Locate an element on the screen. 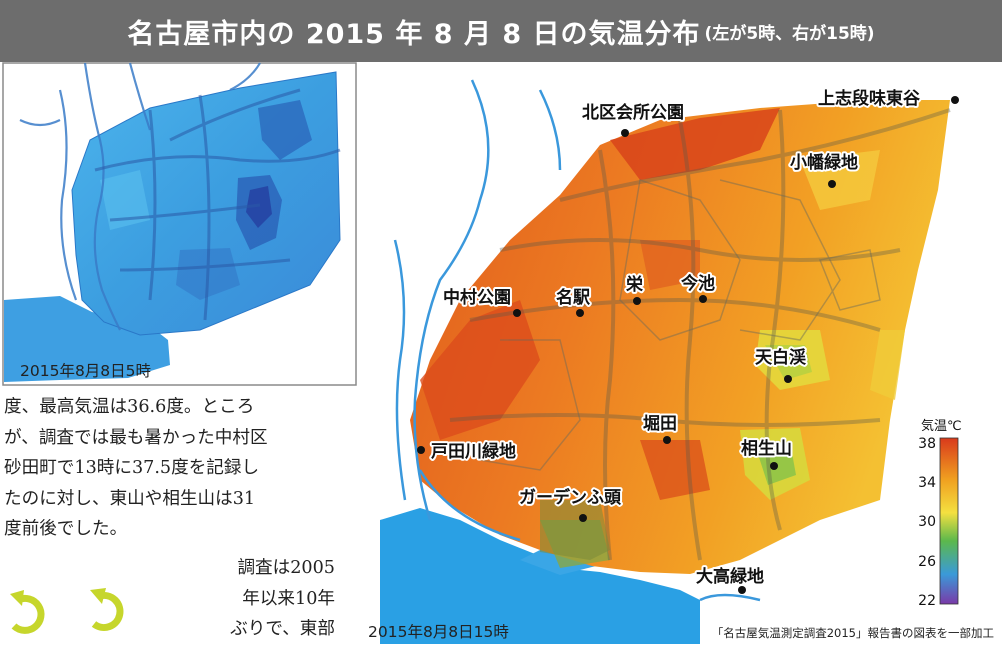 The height and width of the screenshot is (645, 1002). place-label: 相生山 is located at coordinates (766, 448).